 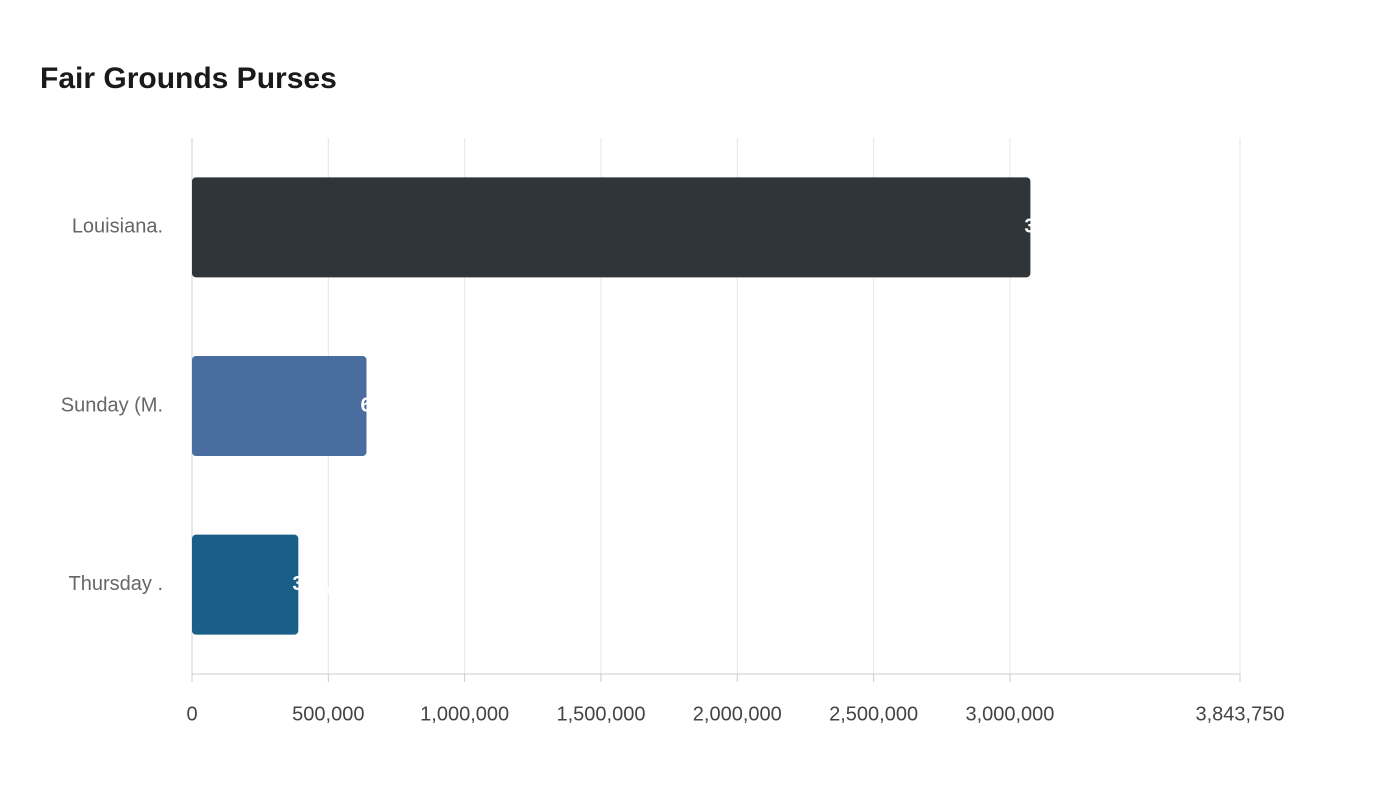 What do you see at coordinates (464, 714) in the screenshot?
I see `x-tick-label: 1,000,000` at bounding box center [464, 714].